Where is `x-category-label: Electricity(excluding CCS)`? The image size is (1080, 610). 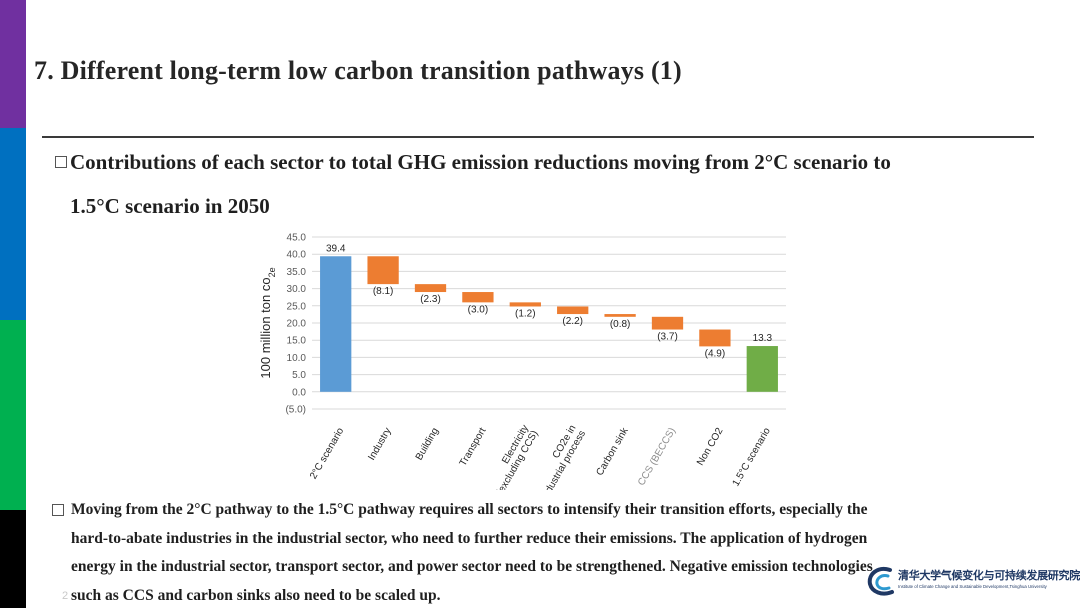 x-category-label: Electricity(excluding CCS) is located at coordinates (512, 456).